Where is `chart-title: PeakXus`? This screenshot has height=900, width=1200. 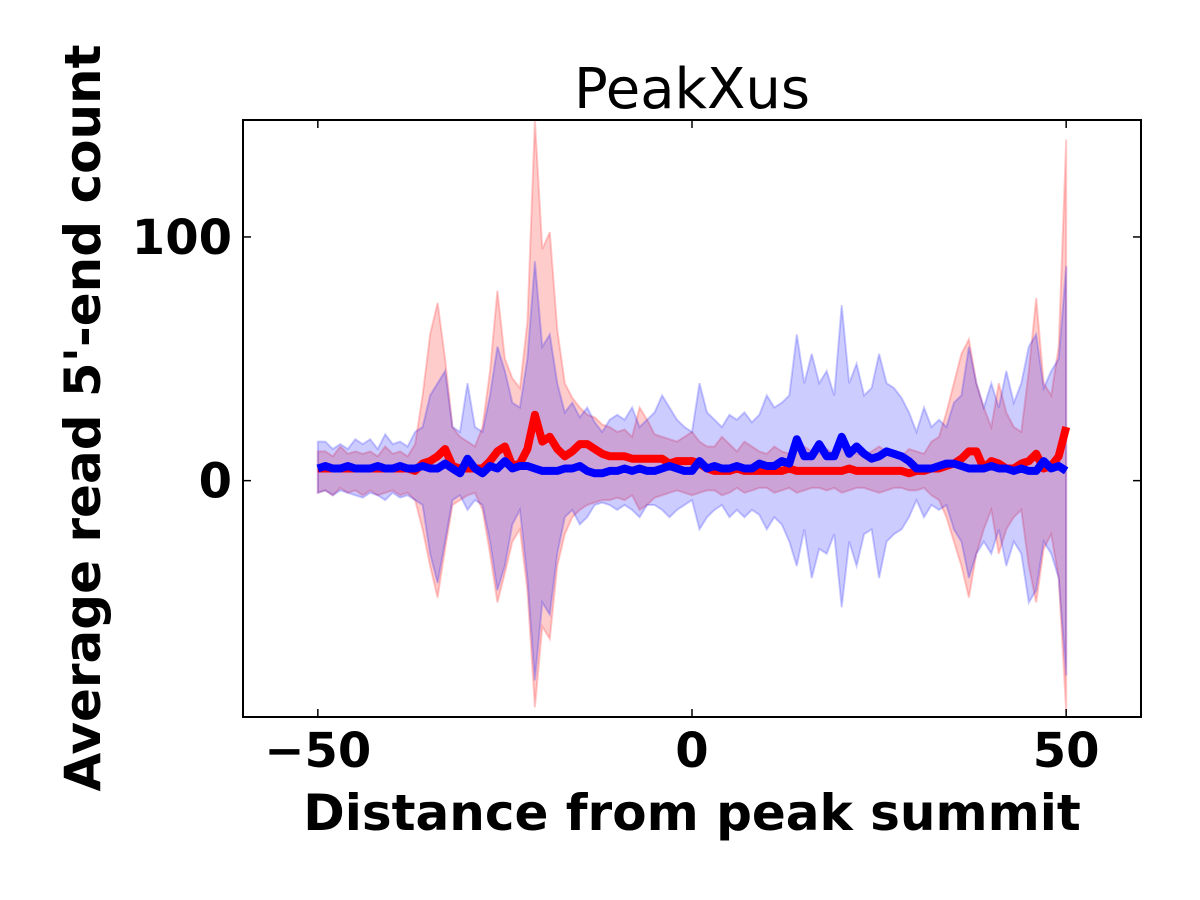
chart-title: PeakXus is located at coordinates (692, 89).